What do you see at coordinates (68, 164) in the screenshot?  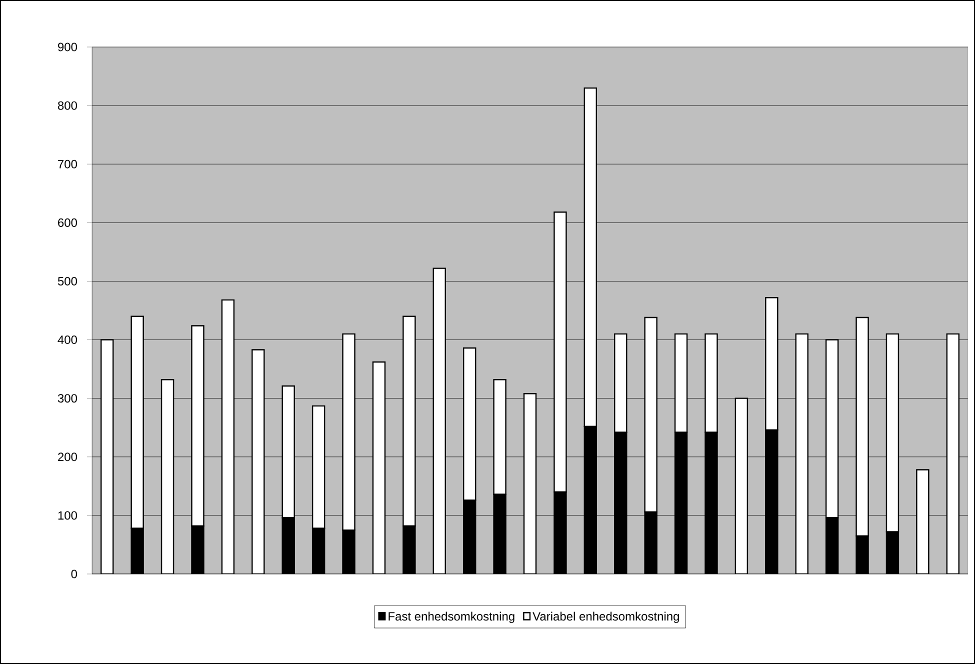 I see `y-tick-label: 700` at bounding box center [68, 164].